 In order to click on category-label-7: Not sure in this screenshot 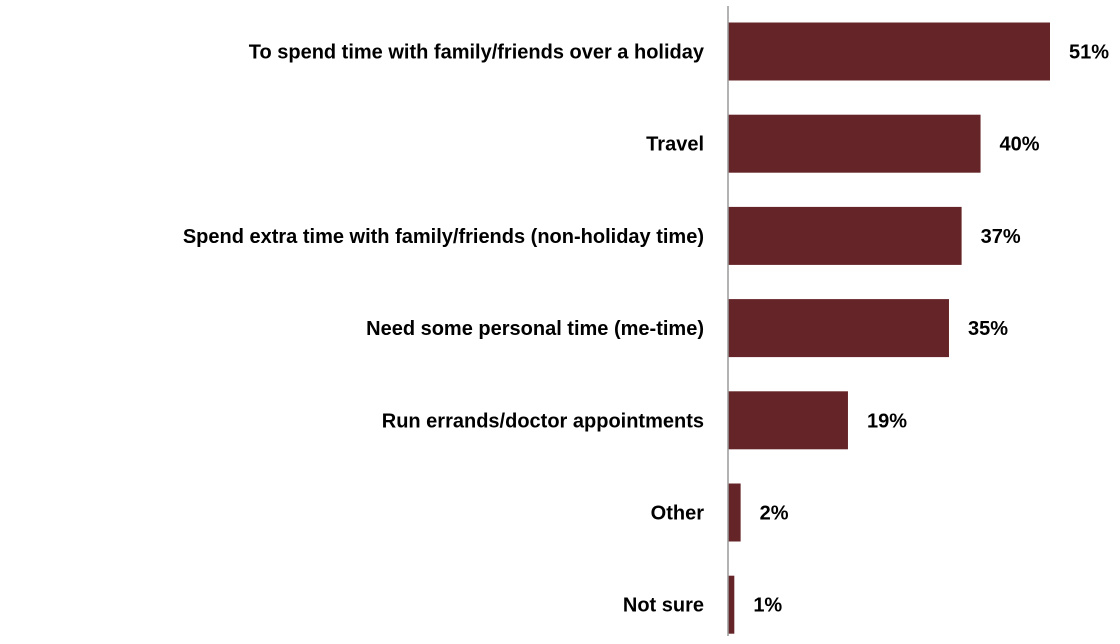, I will do `click(663, 606)`.